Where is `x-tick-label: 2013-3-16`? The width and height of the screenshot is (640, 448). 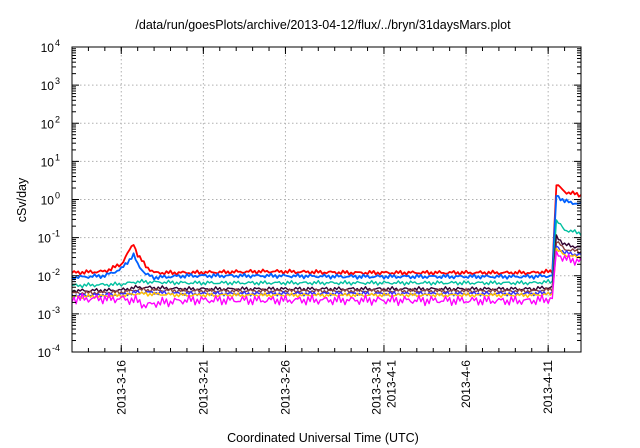
x-tick-label: 2013-3-16 is located at coordinates (121, 387).